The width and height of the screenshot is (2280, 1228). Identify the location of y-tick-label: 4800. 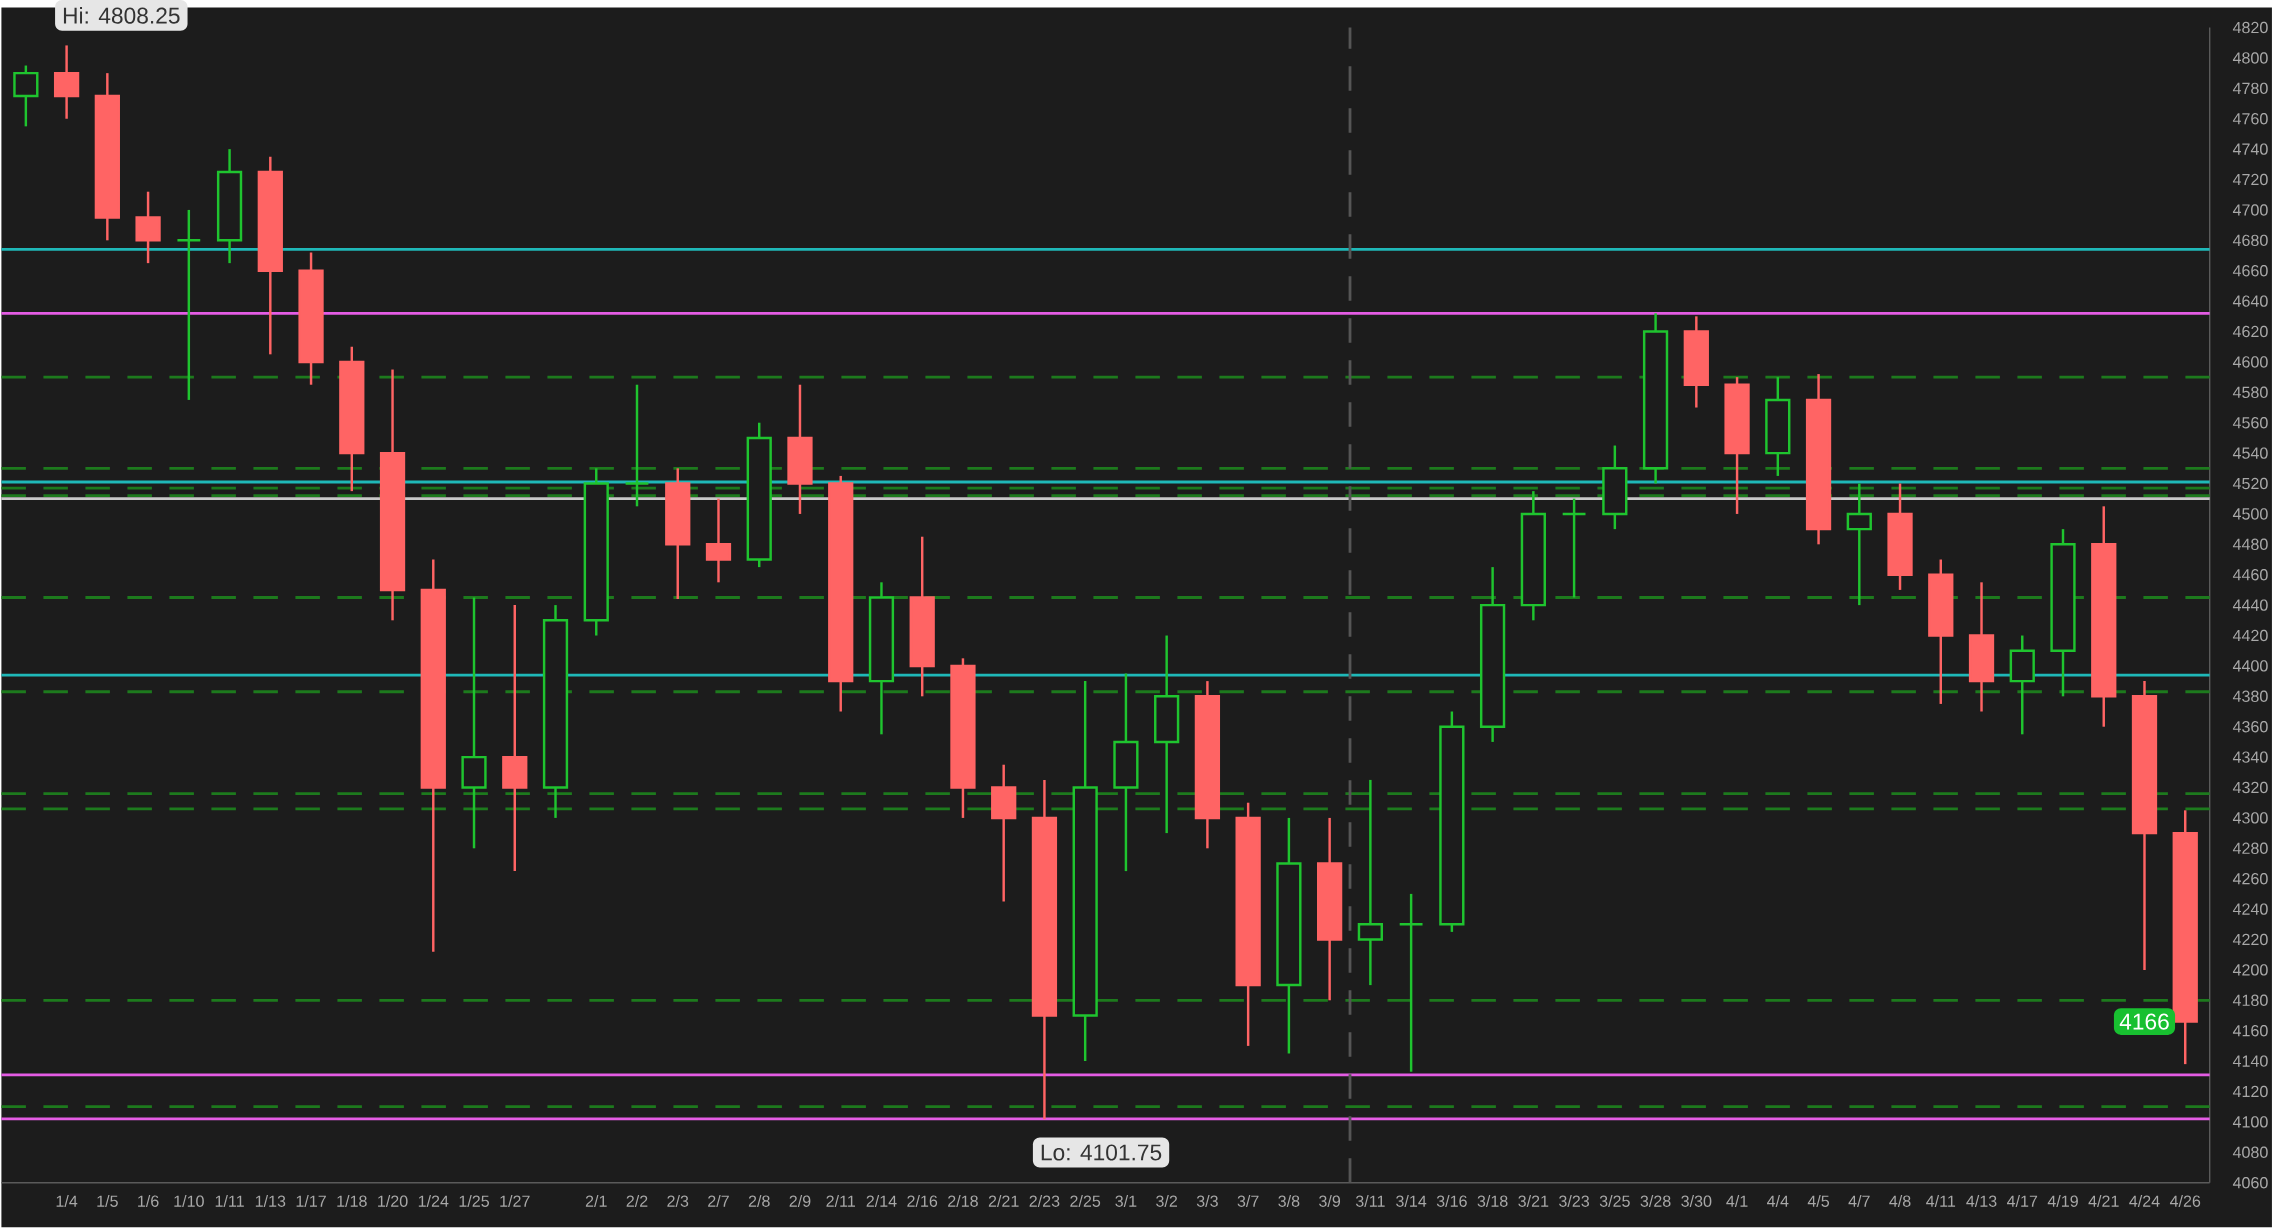
(2250, 58).